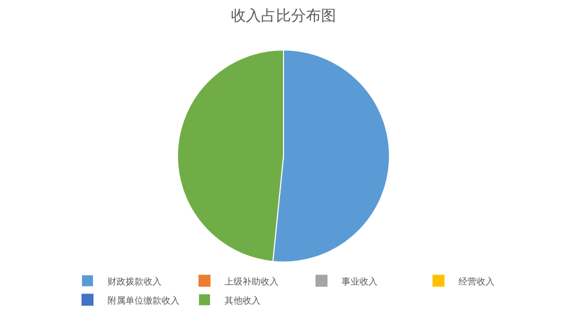 This screenshot has height=326, width=567. I want to click on legend-label: 事业收入, so click(360, 282).